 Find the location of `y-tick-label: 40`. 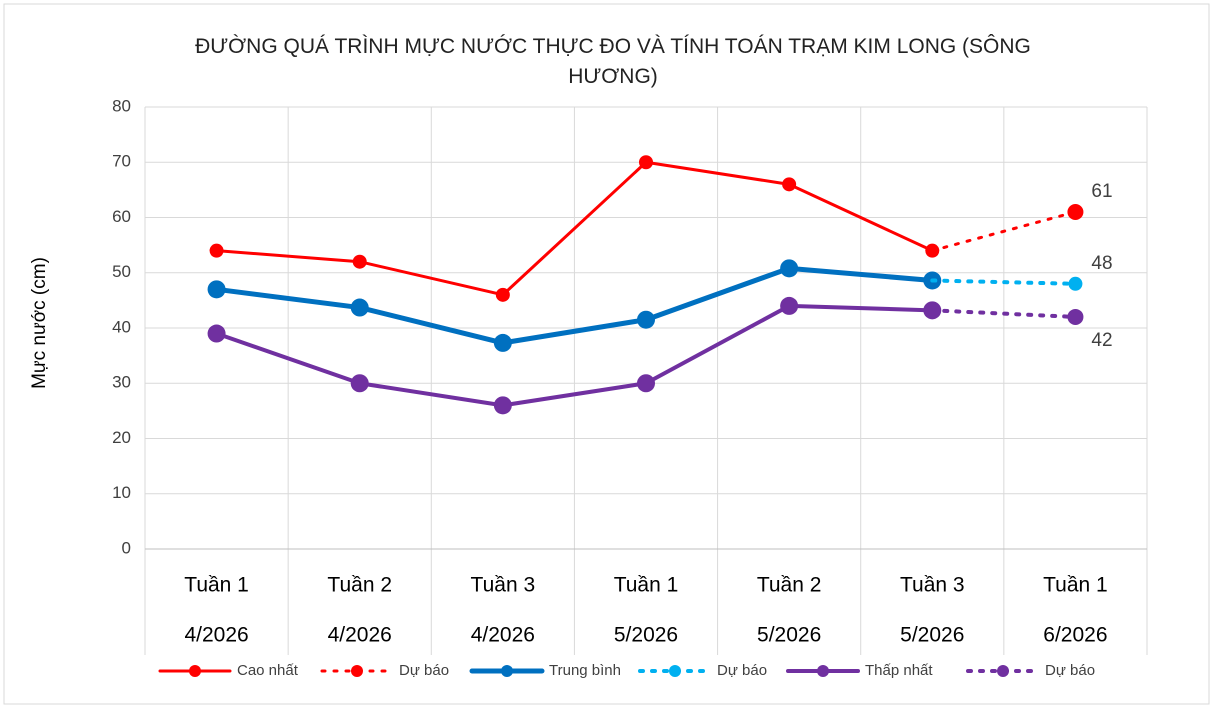

y-tick-label: 40 is located at coordinates (121, 326).